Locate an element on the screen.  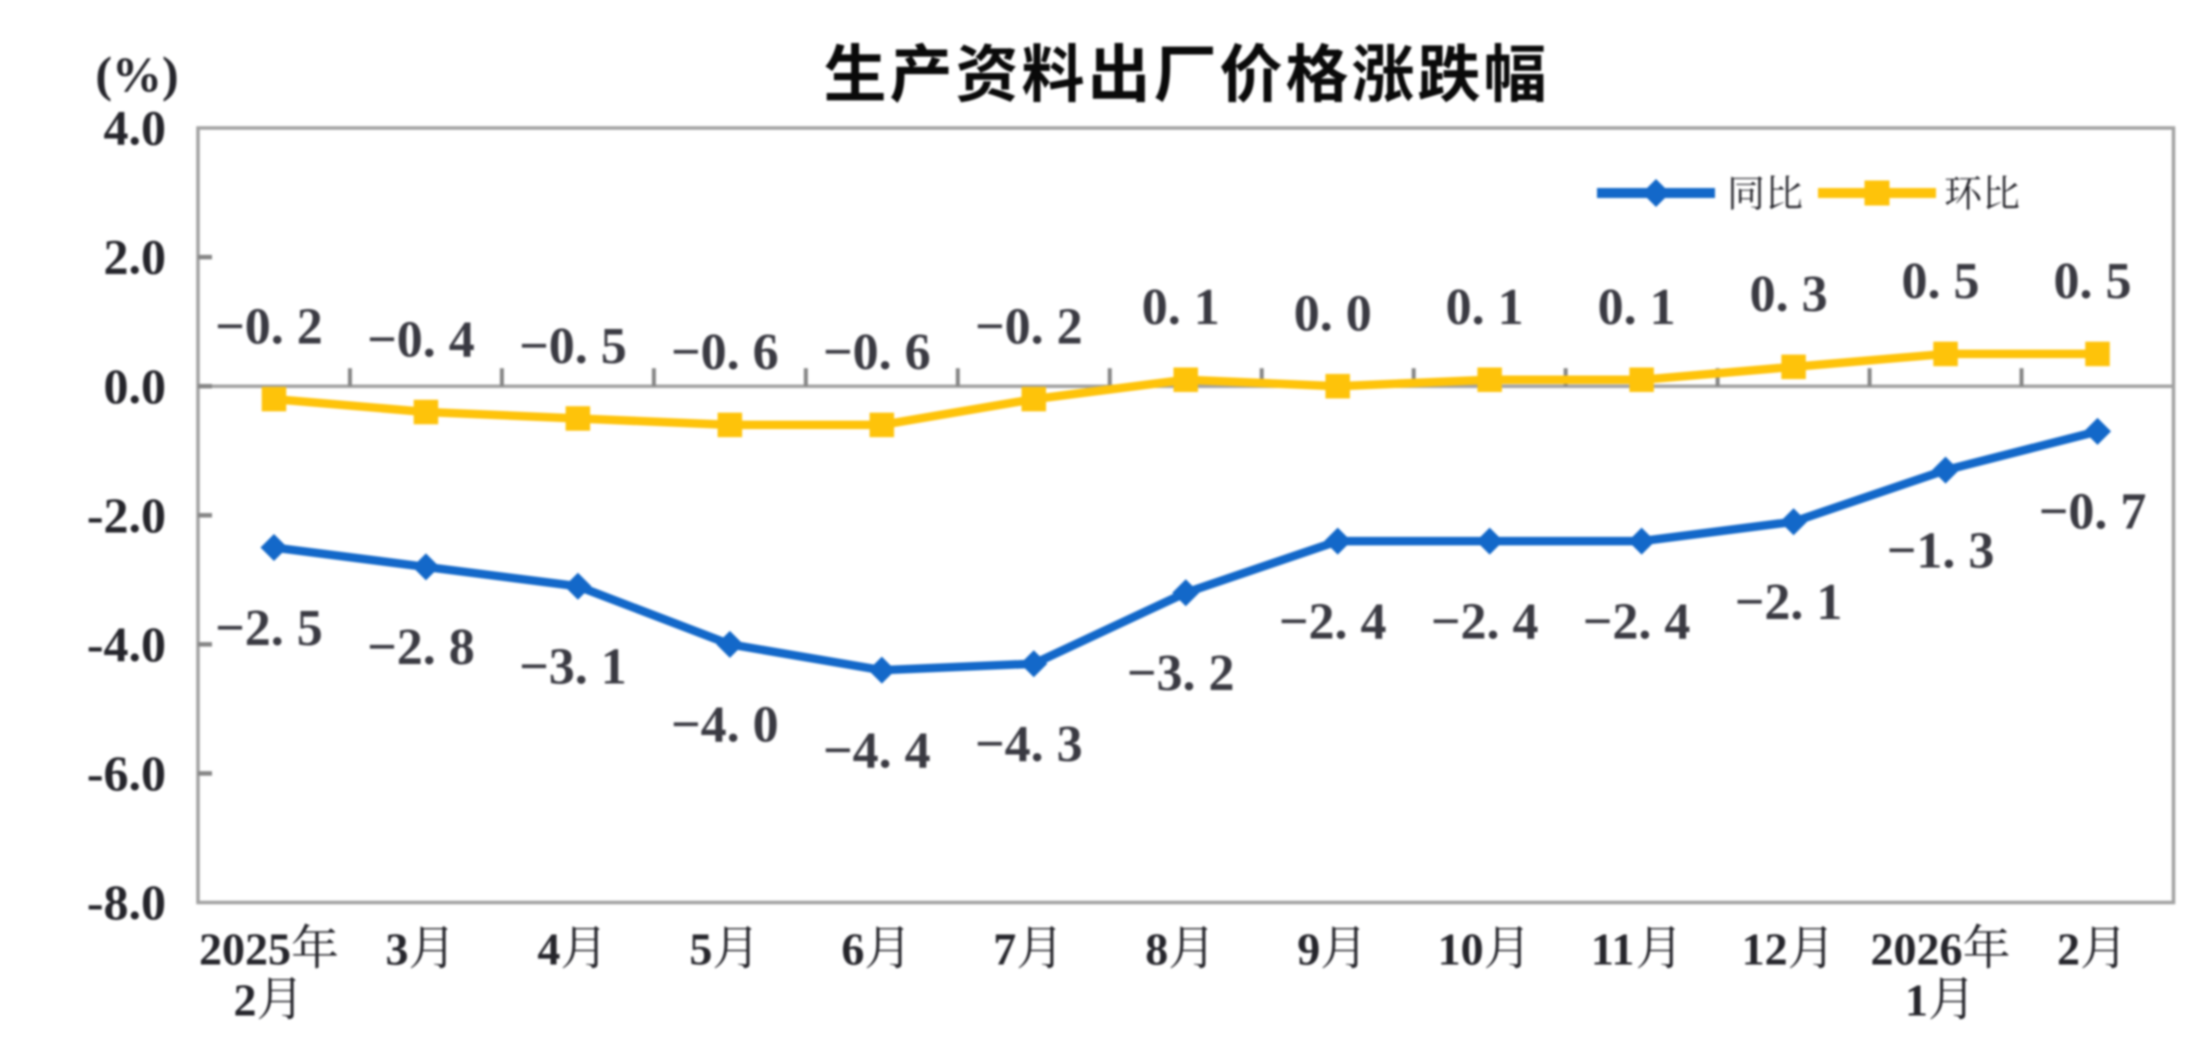
svg-text: −3. 1 is located at coordinates (573, 667).